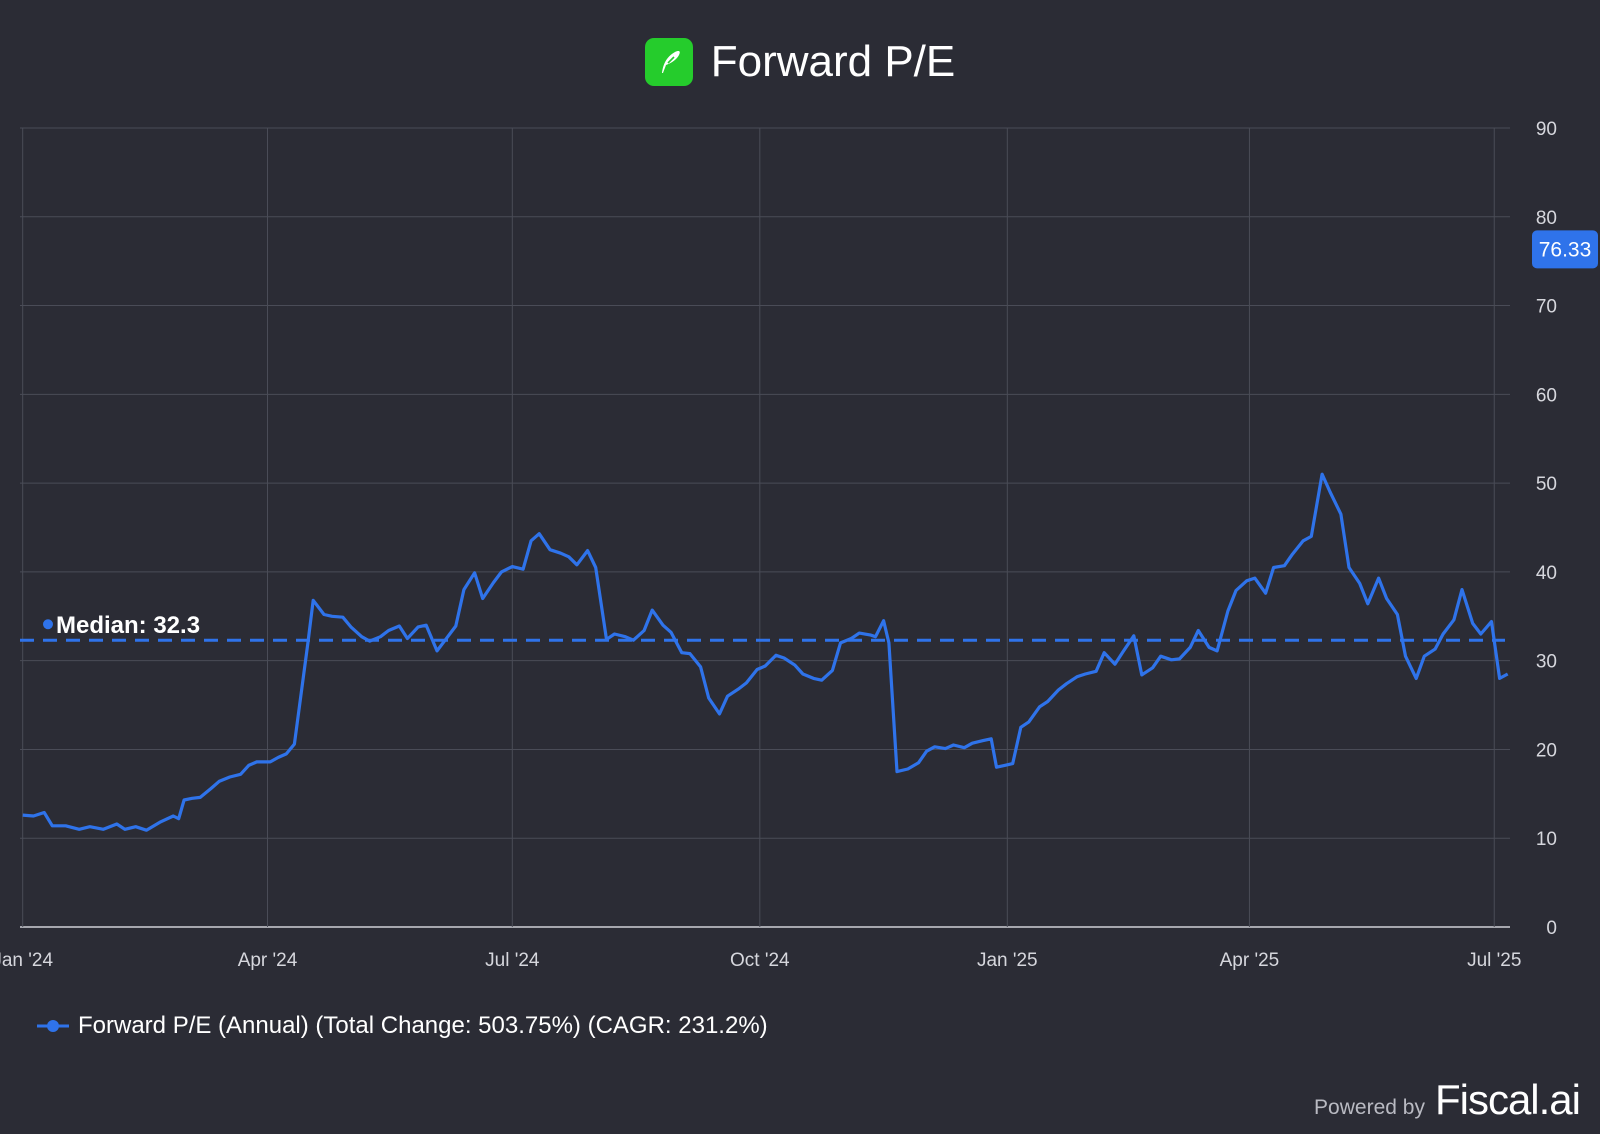 The width and height of the screenshot is (1600, 1134). I want to click on x-tick-label: Apr '24, so click(268, 960).